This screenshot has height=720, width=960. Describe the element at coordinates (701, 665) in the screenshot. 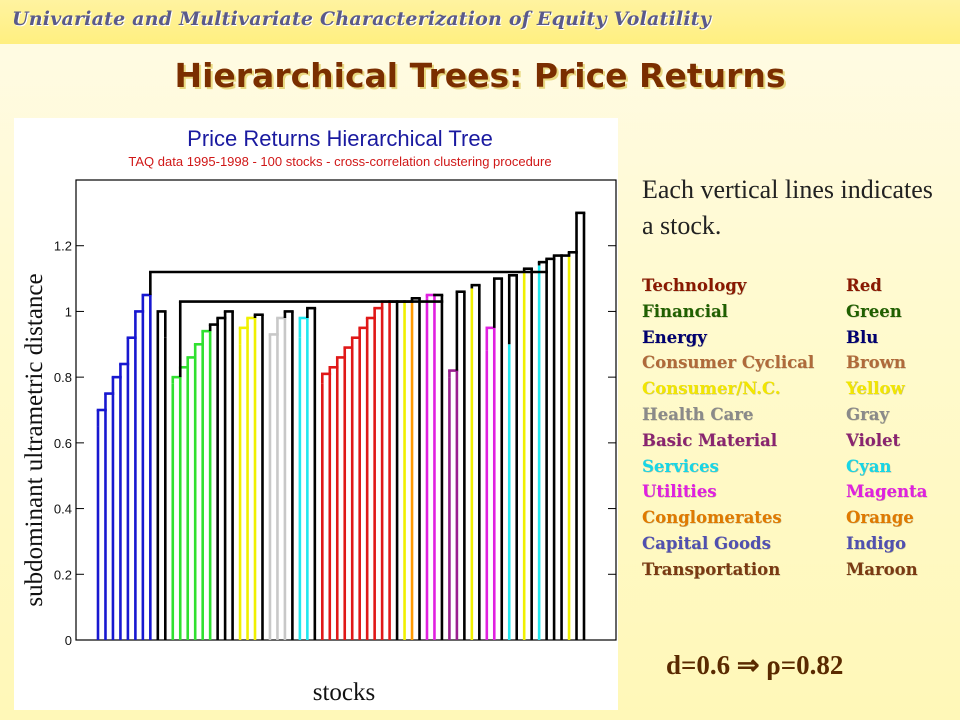

I see `formula-left: d=0.6` at that location.